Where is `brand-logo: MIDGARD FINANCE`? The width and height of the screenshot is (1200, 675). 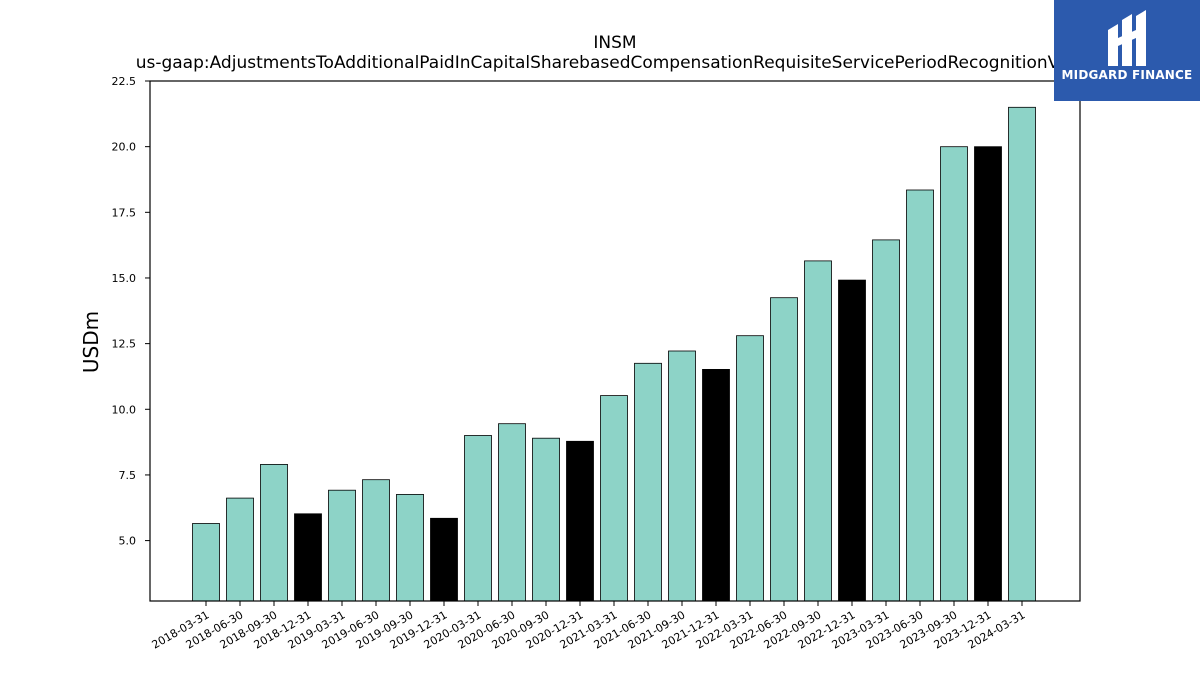
brand-logo: MIDGARD FINANCE is located at coordinates (1127, 50).